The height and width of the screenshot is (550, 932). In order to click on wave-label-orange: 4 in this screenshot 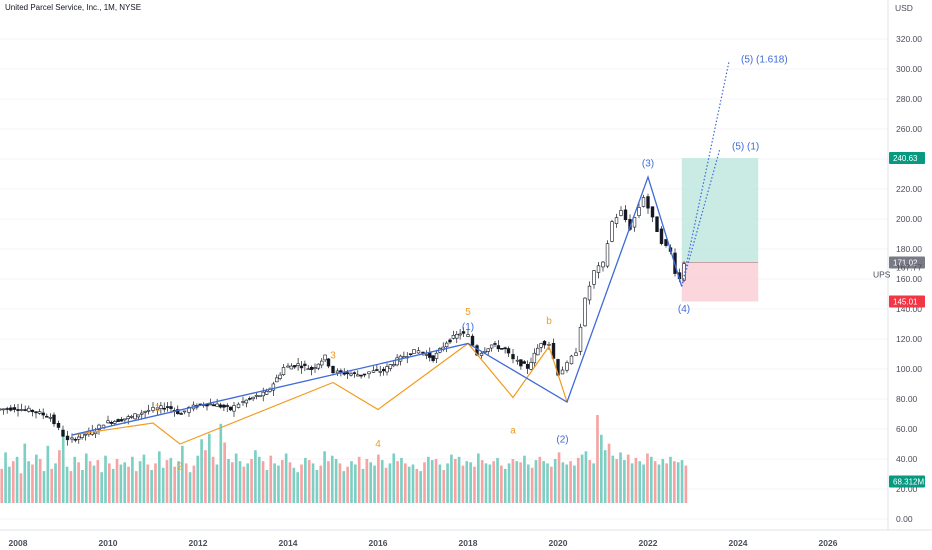, I will do `click(378, 444)`.